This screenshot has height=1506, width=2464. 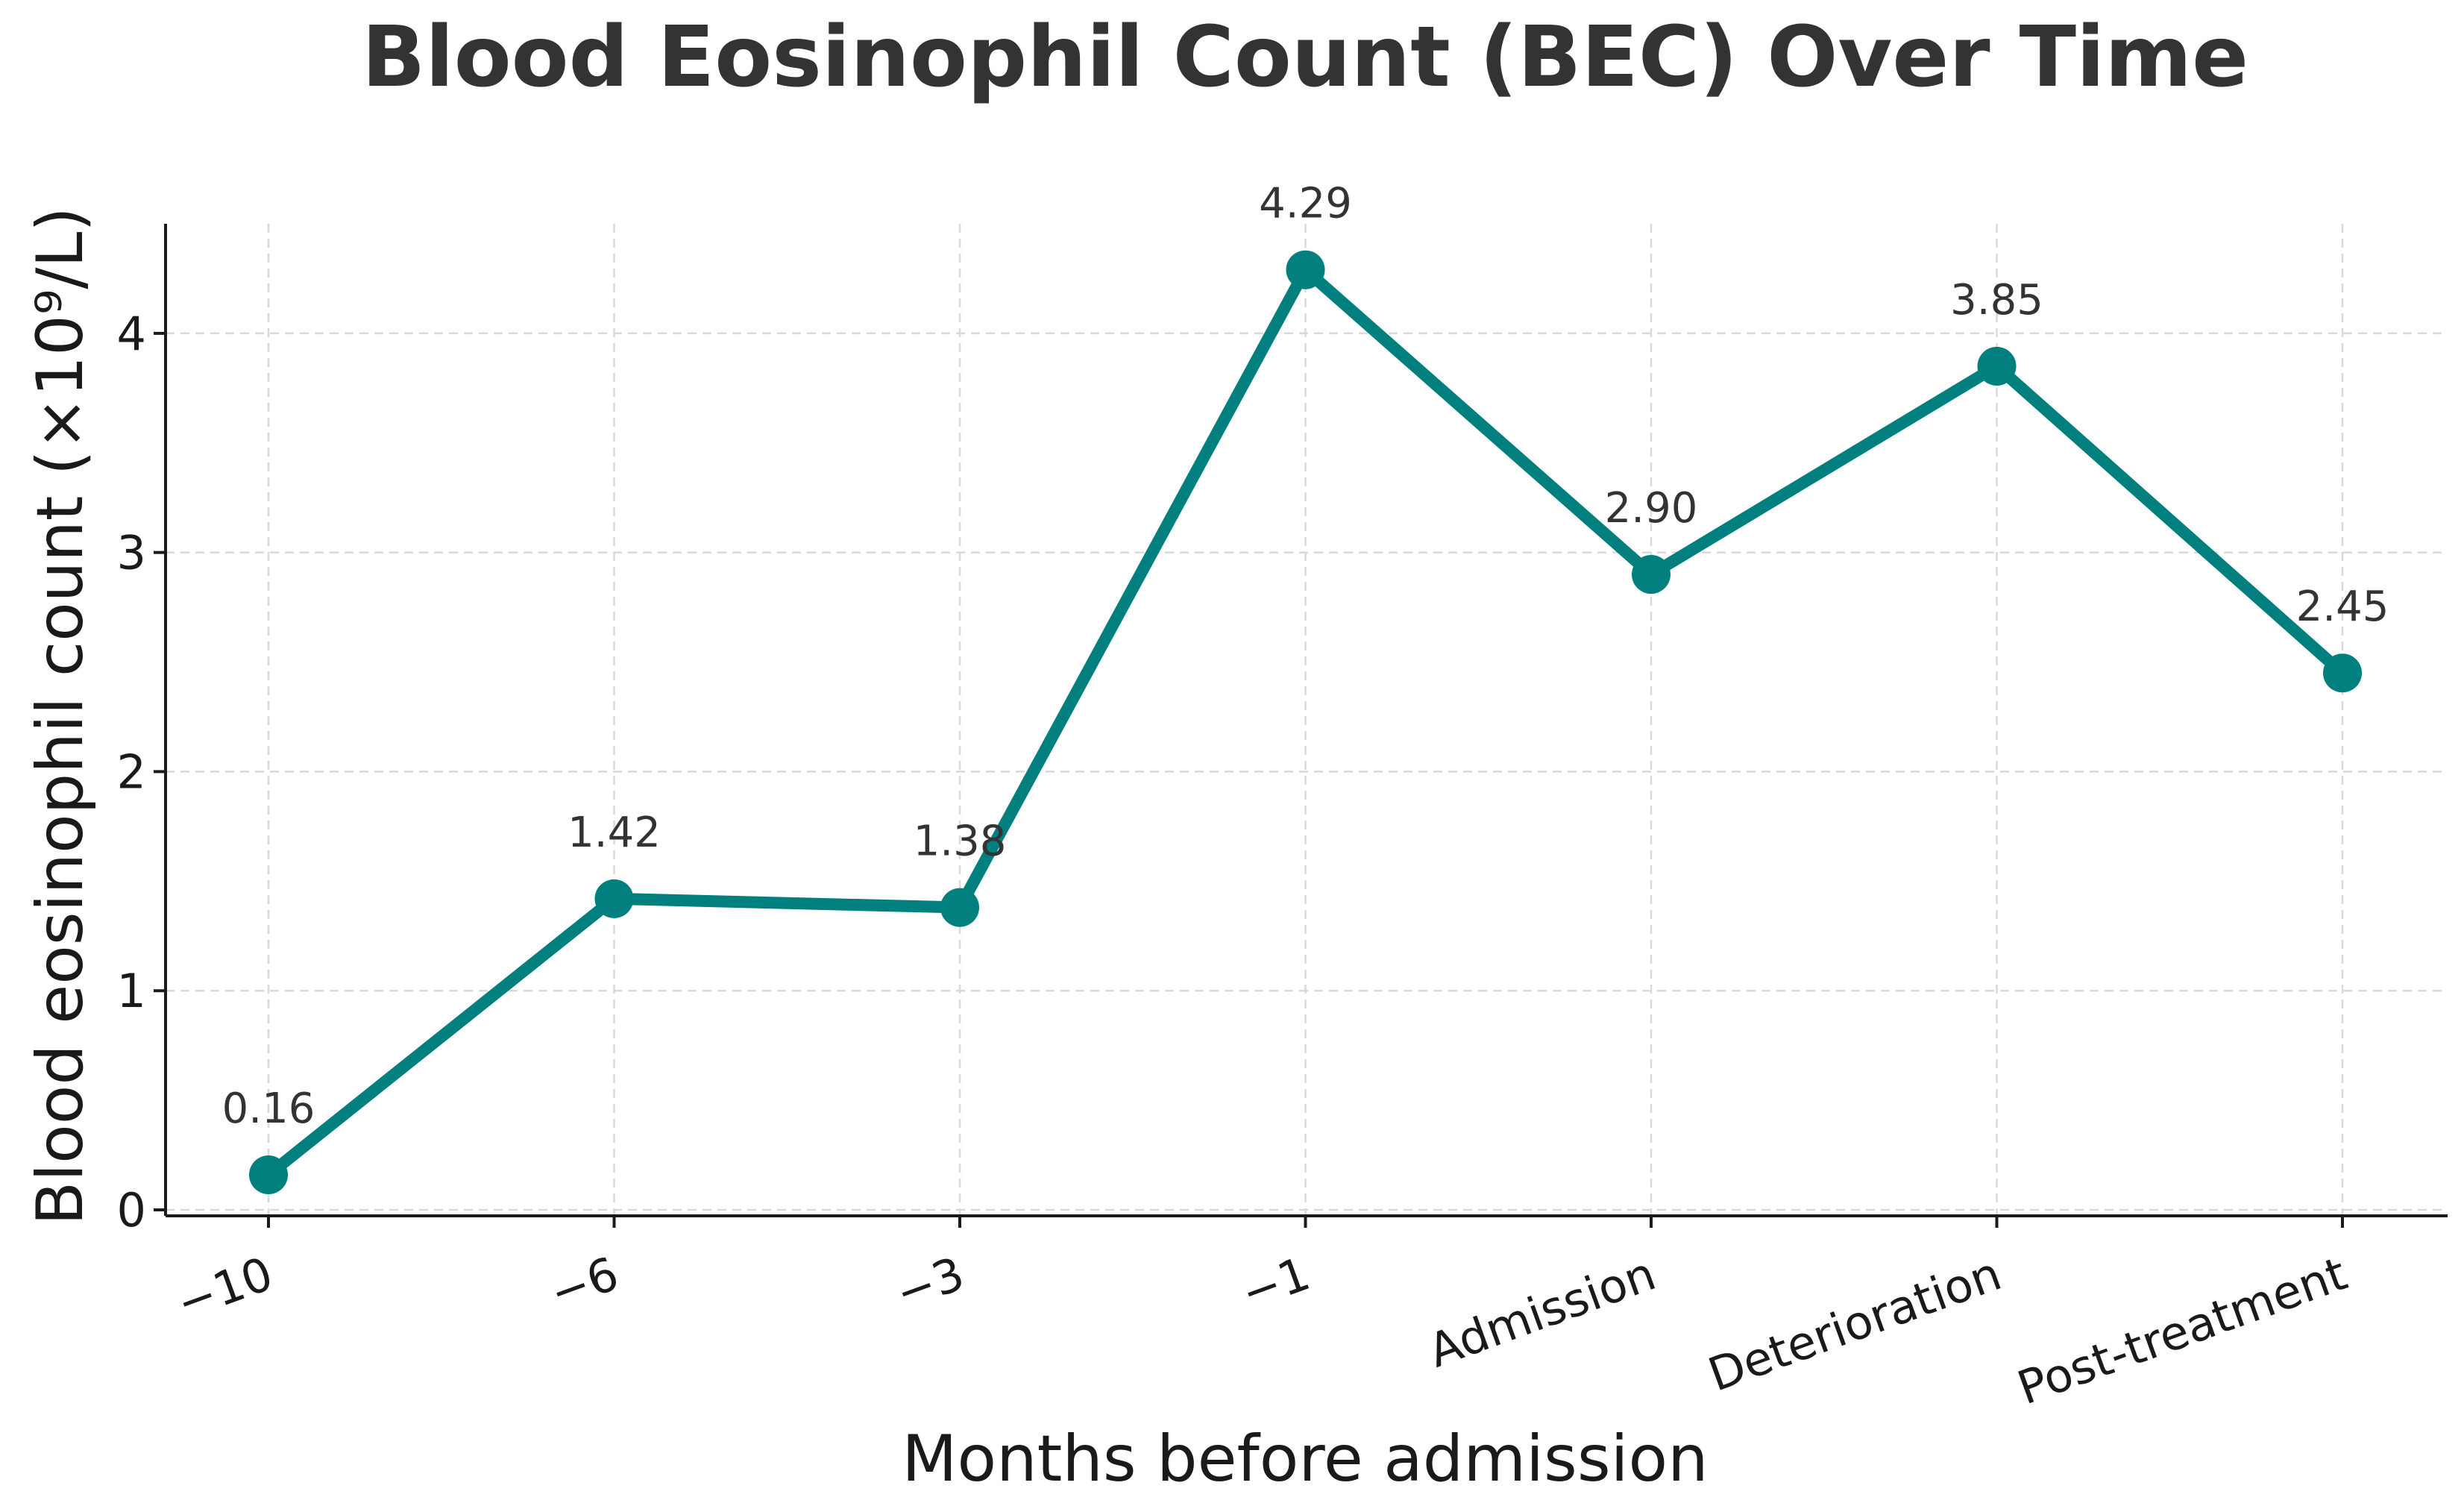 I want to click on x-tick-label: −10, so click(x=224, y=1288).